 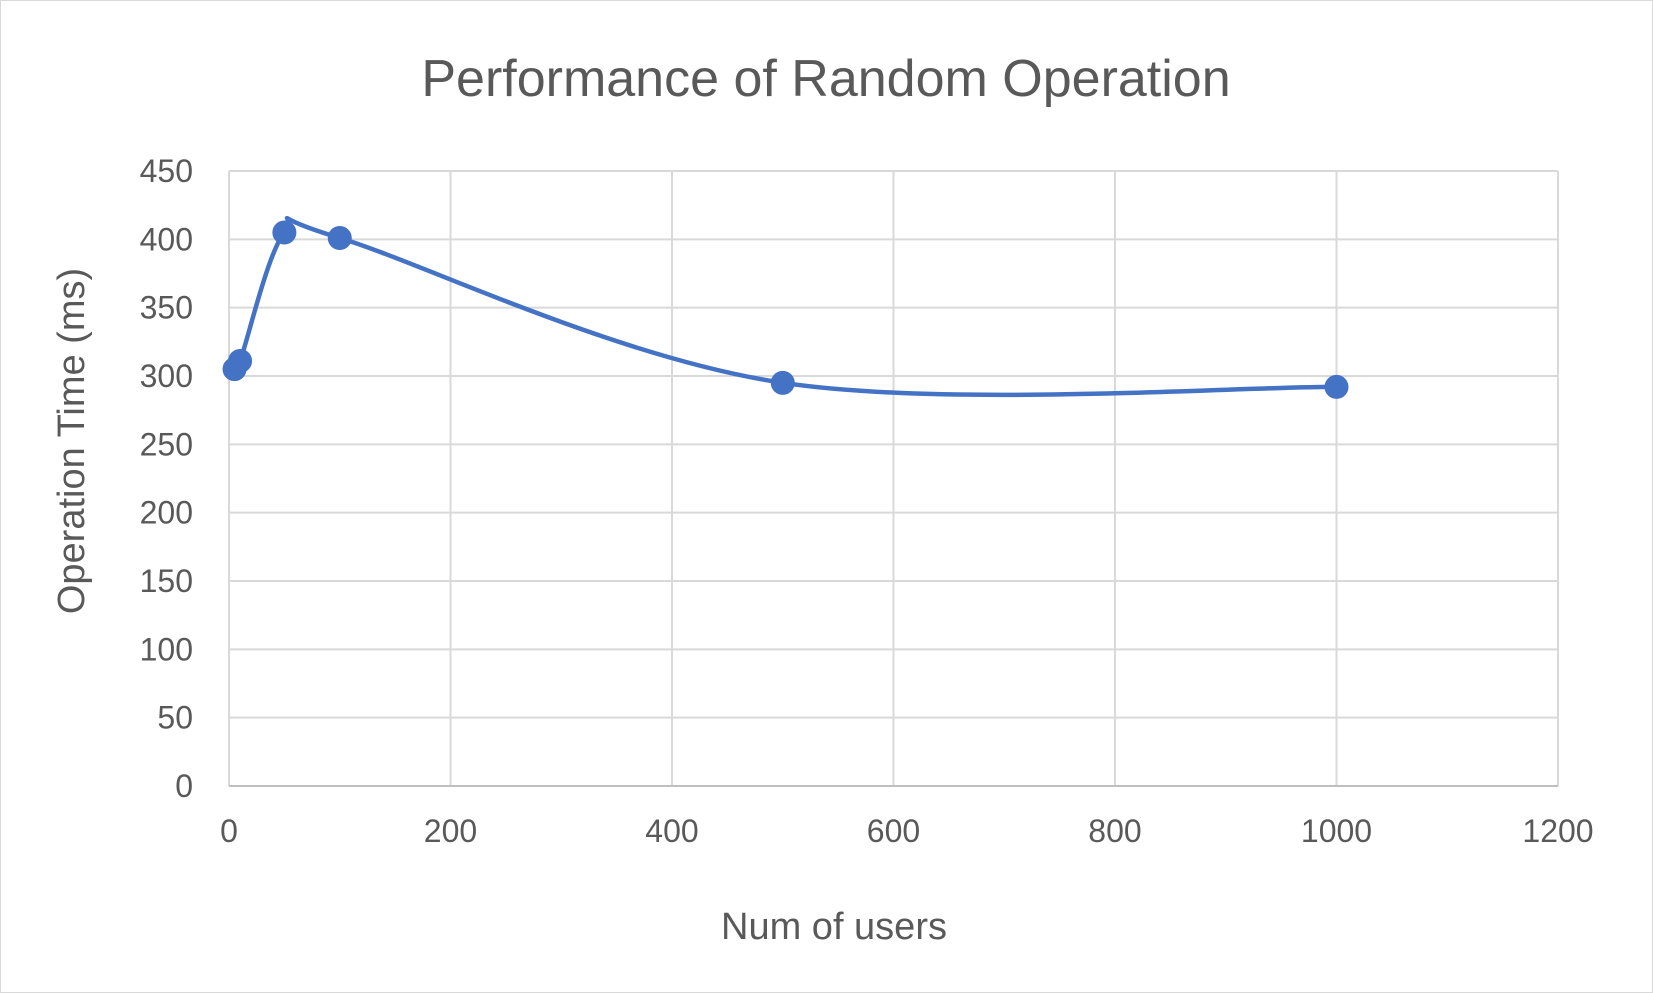 What do you see at coordinates (166, 581) in the screenshot?
I see `y-tick-label: 150` at bounding box center [166, 581].